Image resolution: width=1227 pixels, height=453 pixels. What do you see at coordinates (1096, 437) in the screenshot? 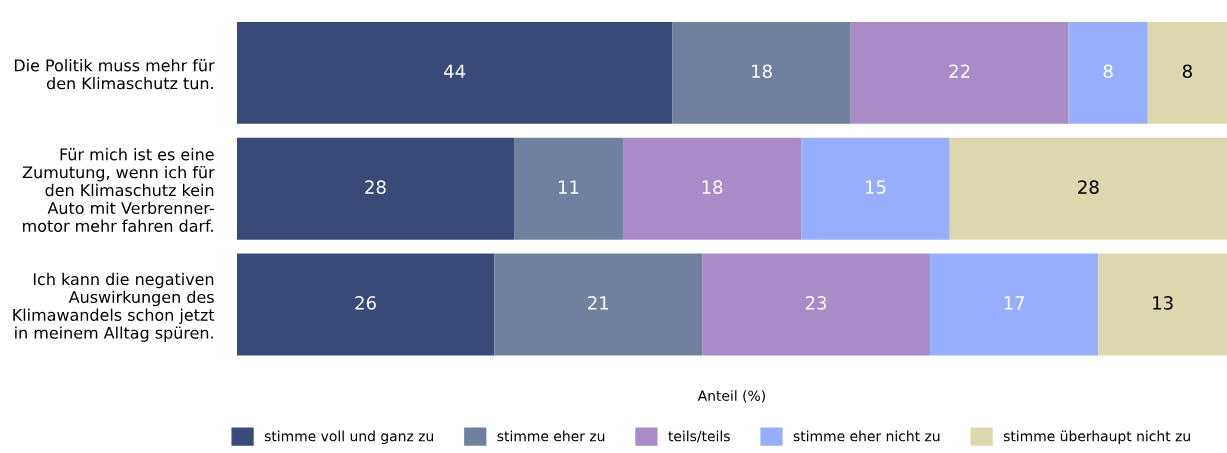
I see `legend-label: stimme überhaupt nicht zu` at bounding box center [1096, 437].